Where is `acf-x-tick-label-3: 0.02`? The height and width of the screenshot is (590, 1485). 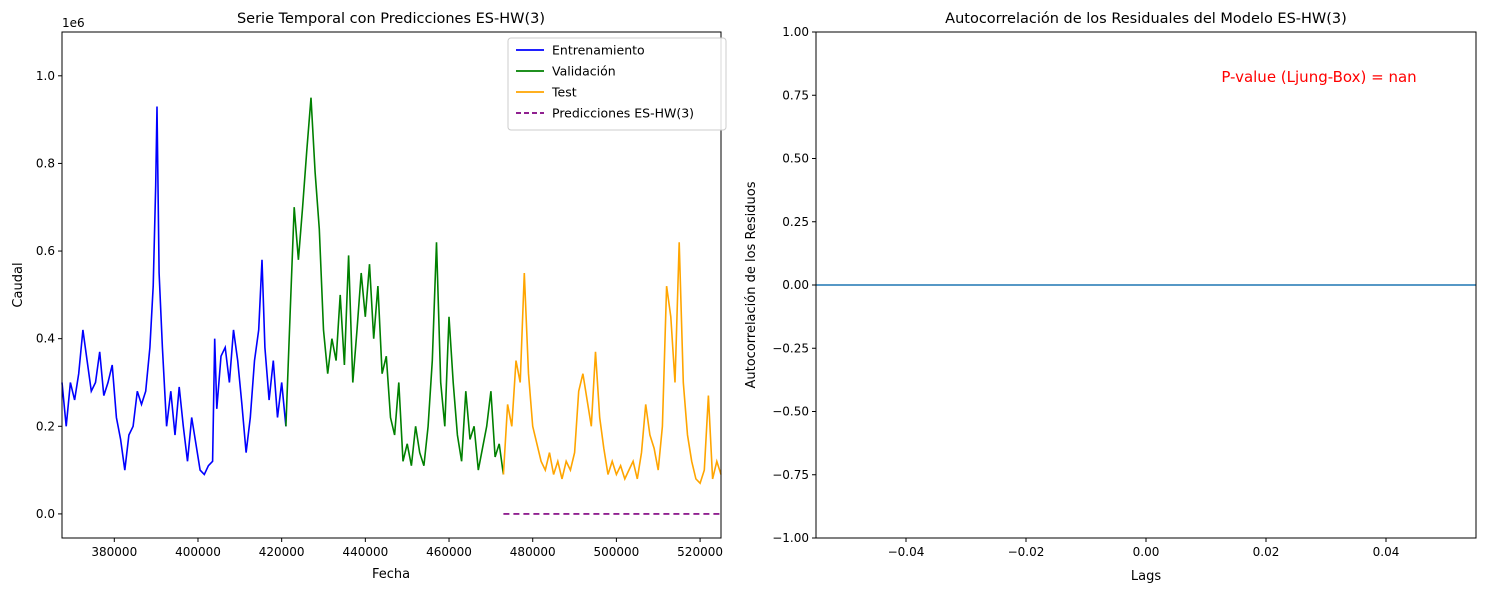 acf-x-tick-label-3: 0.02 is located at coordinates (1266, 552).